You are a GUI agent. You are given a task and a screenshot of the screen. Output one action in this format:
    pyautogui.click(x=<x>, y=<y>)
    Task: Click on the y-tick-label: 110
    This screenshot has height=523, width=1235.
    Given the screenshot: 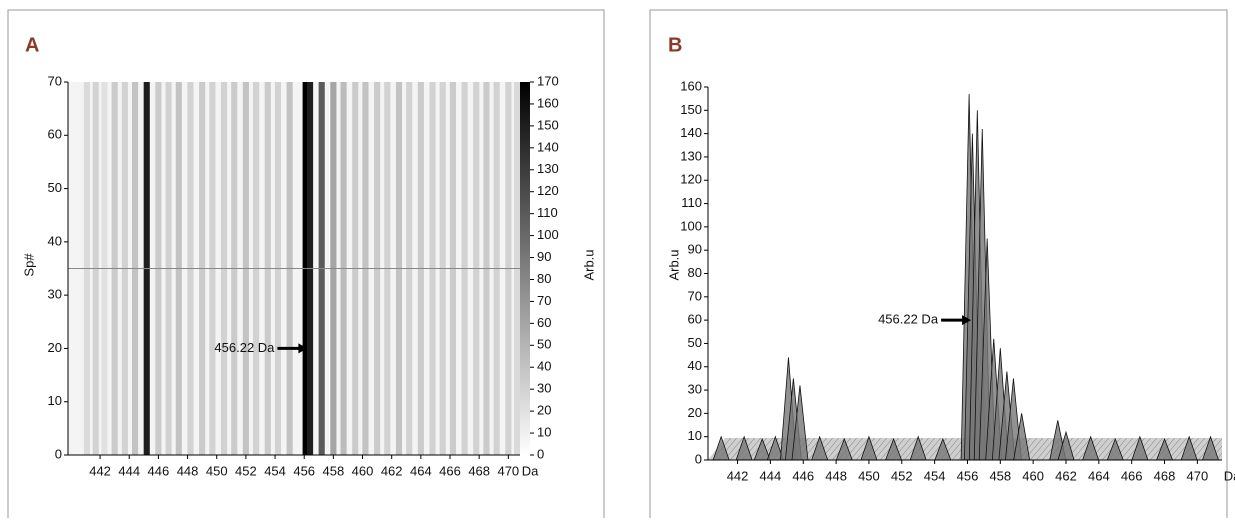 What is the action you would take?
    pyautogui.click(x=691, y=202)
    